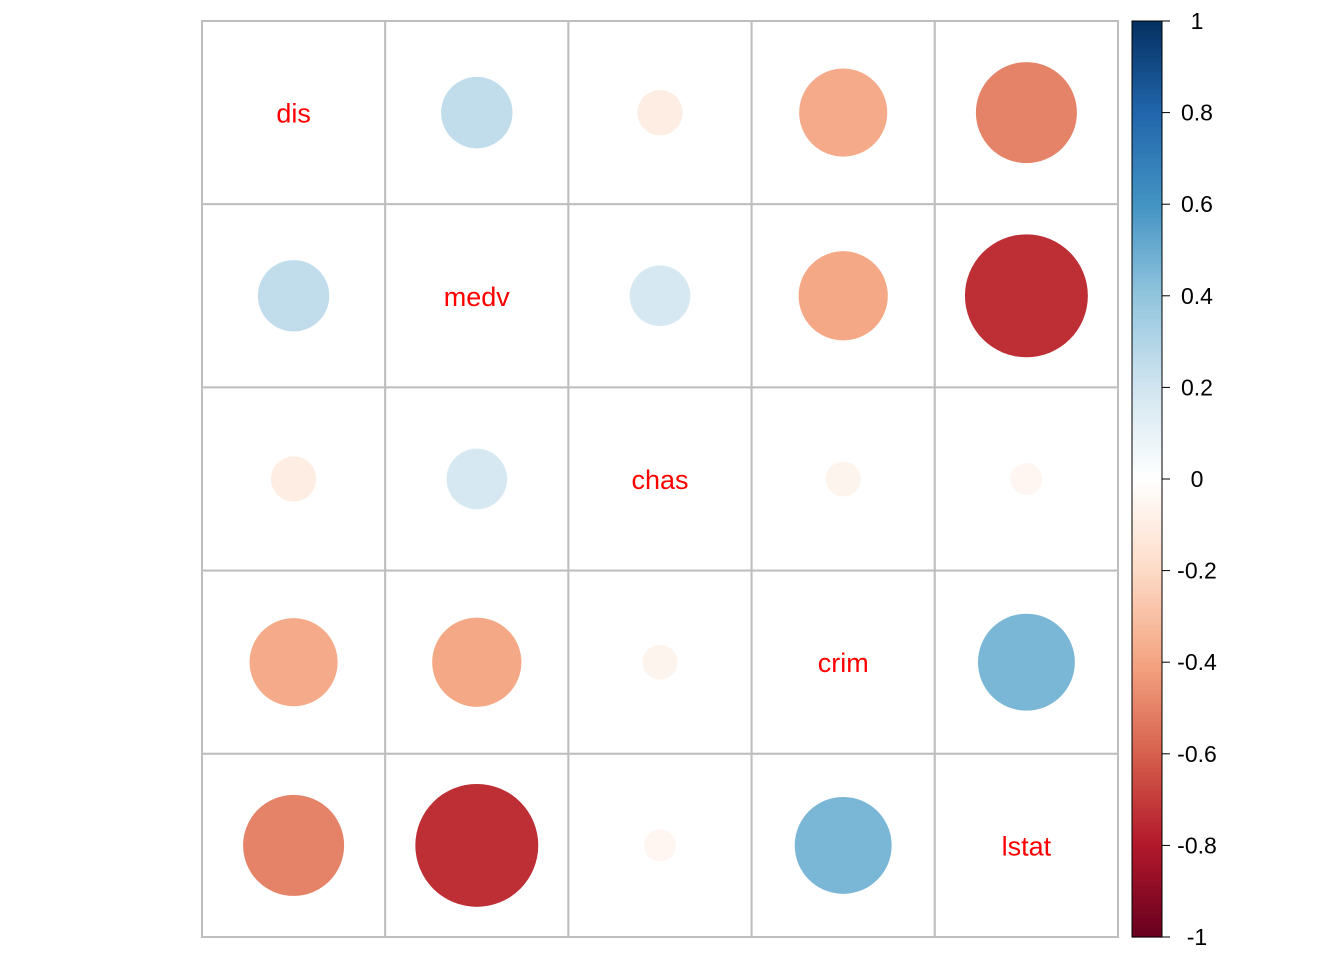 This screenshot has height=960, width=1344. I want to click on colorbar-tick-label: 0.8, so click(1197, 113).